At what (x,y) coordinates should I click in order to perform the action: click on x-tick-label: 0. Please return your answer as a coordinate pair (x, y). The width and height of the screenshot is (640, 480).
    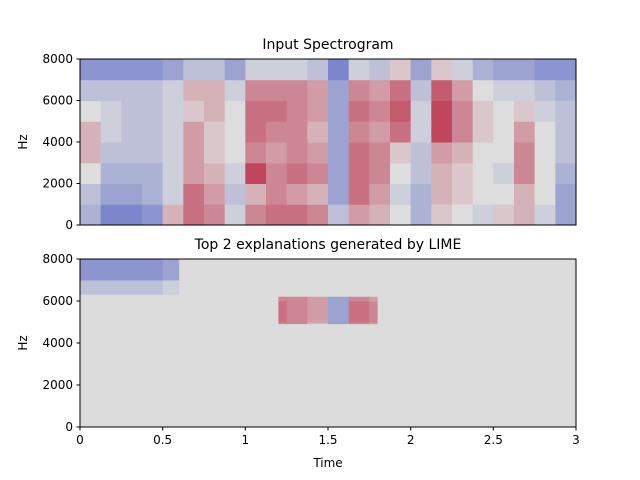
    Looking at the image, I should click on (80, 440).